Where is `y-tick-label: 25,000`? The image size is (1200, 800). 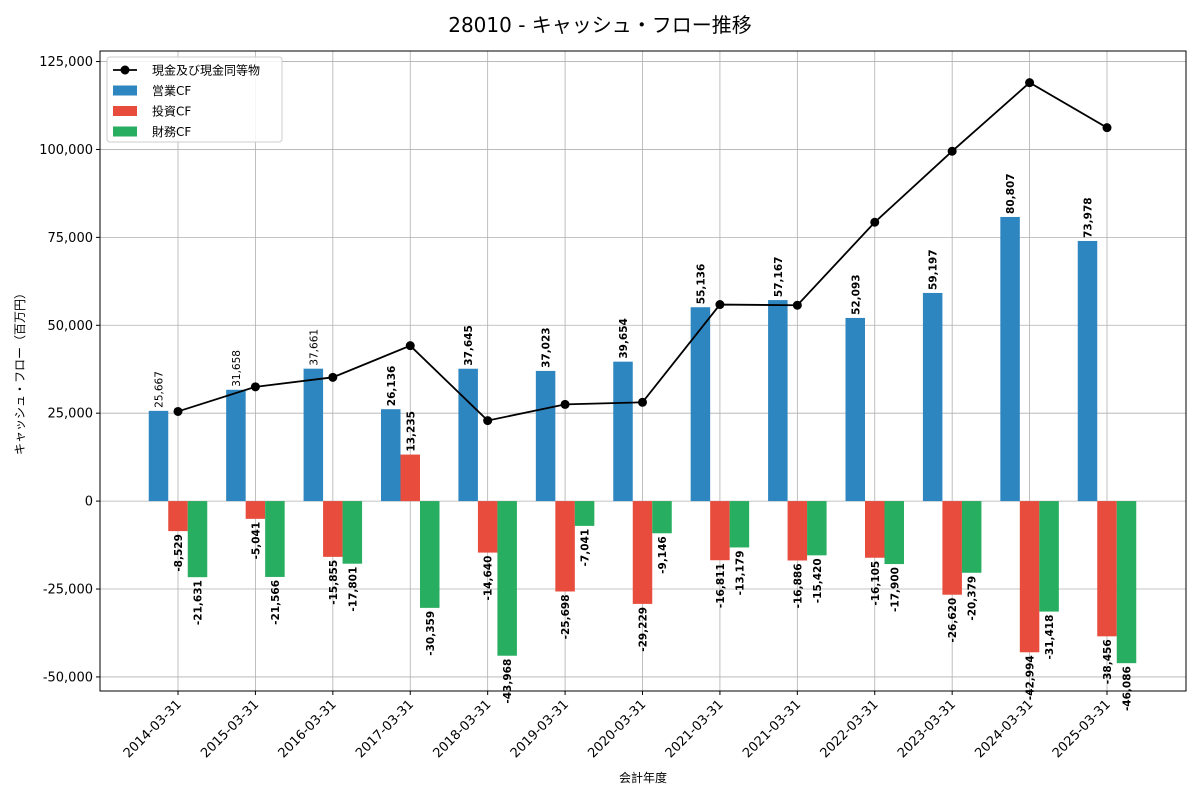 y-tick-label: 25,000 is located at coordinates (71, 414).